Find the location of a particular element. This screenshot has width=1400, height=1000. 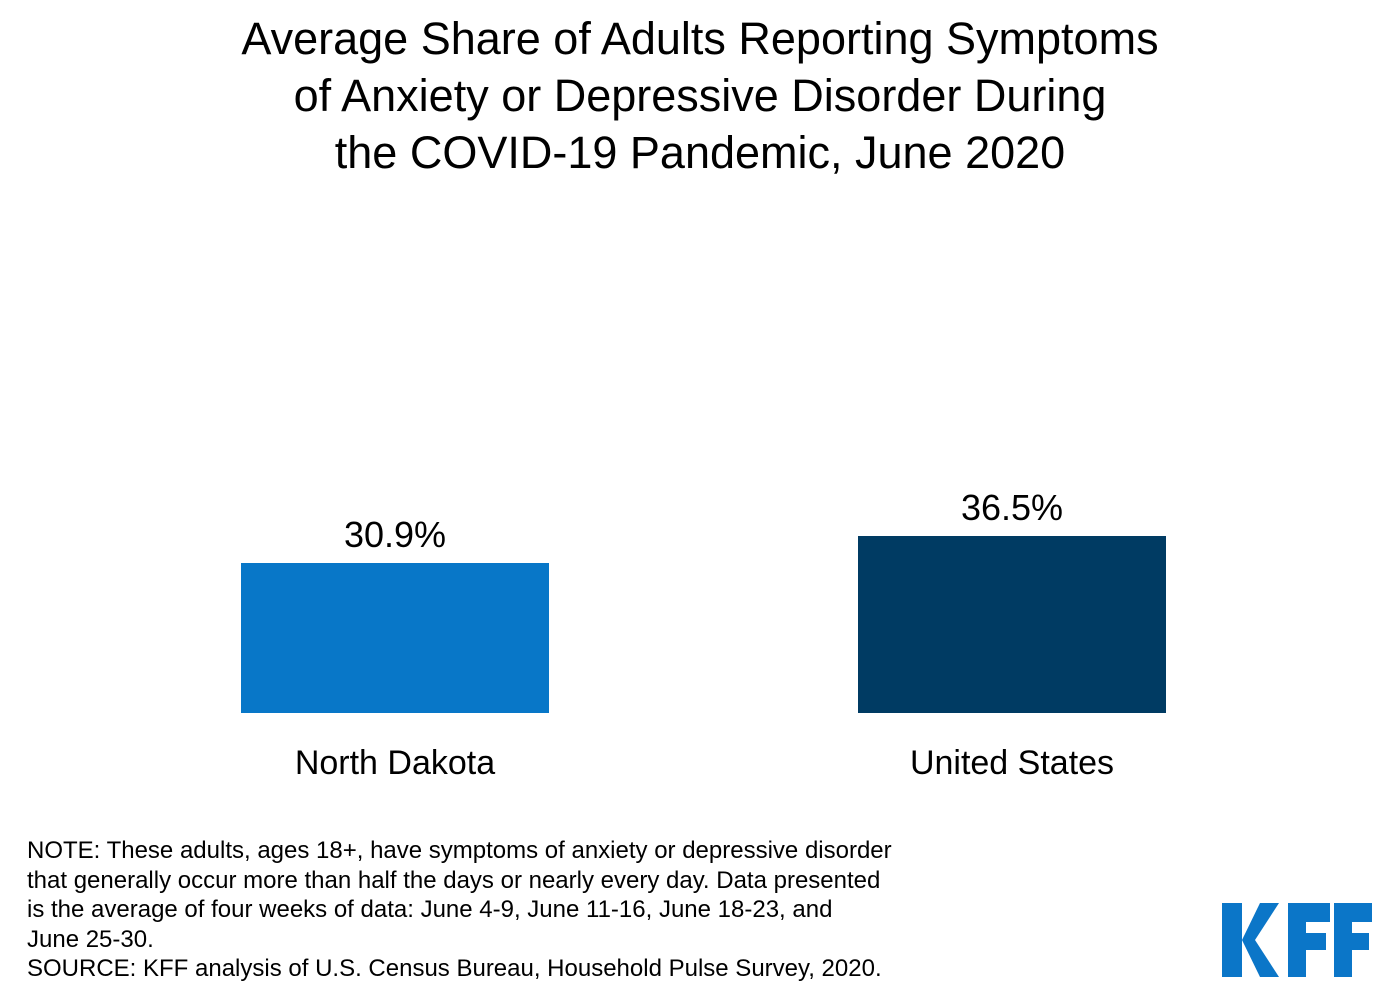

value-label-united-states: 36.5% is located at coordinates (1012, 507).